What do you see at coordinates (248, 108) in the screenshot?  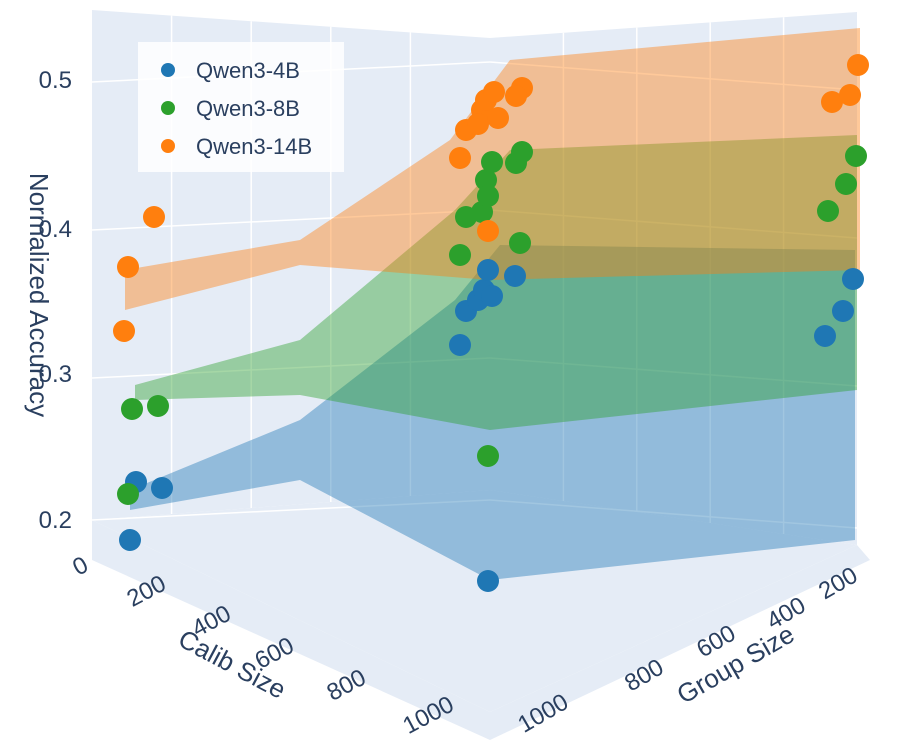 I see `legend-label: Qwen3-8B` at bounding box center [248, 108].